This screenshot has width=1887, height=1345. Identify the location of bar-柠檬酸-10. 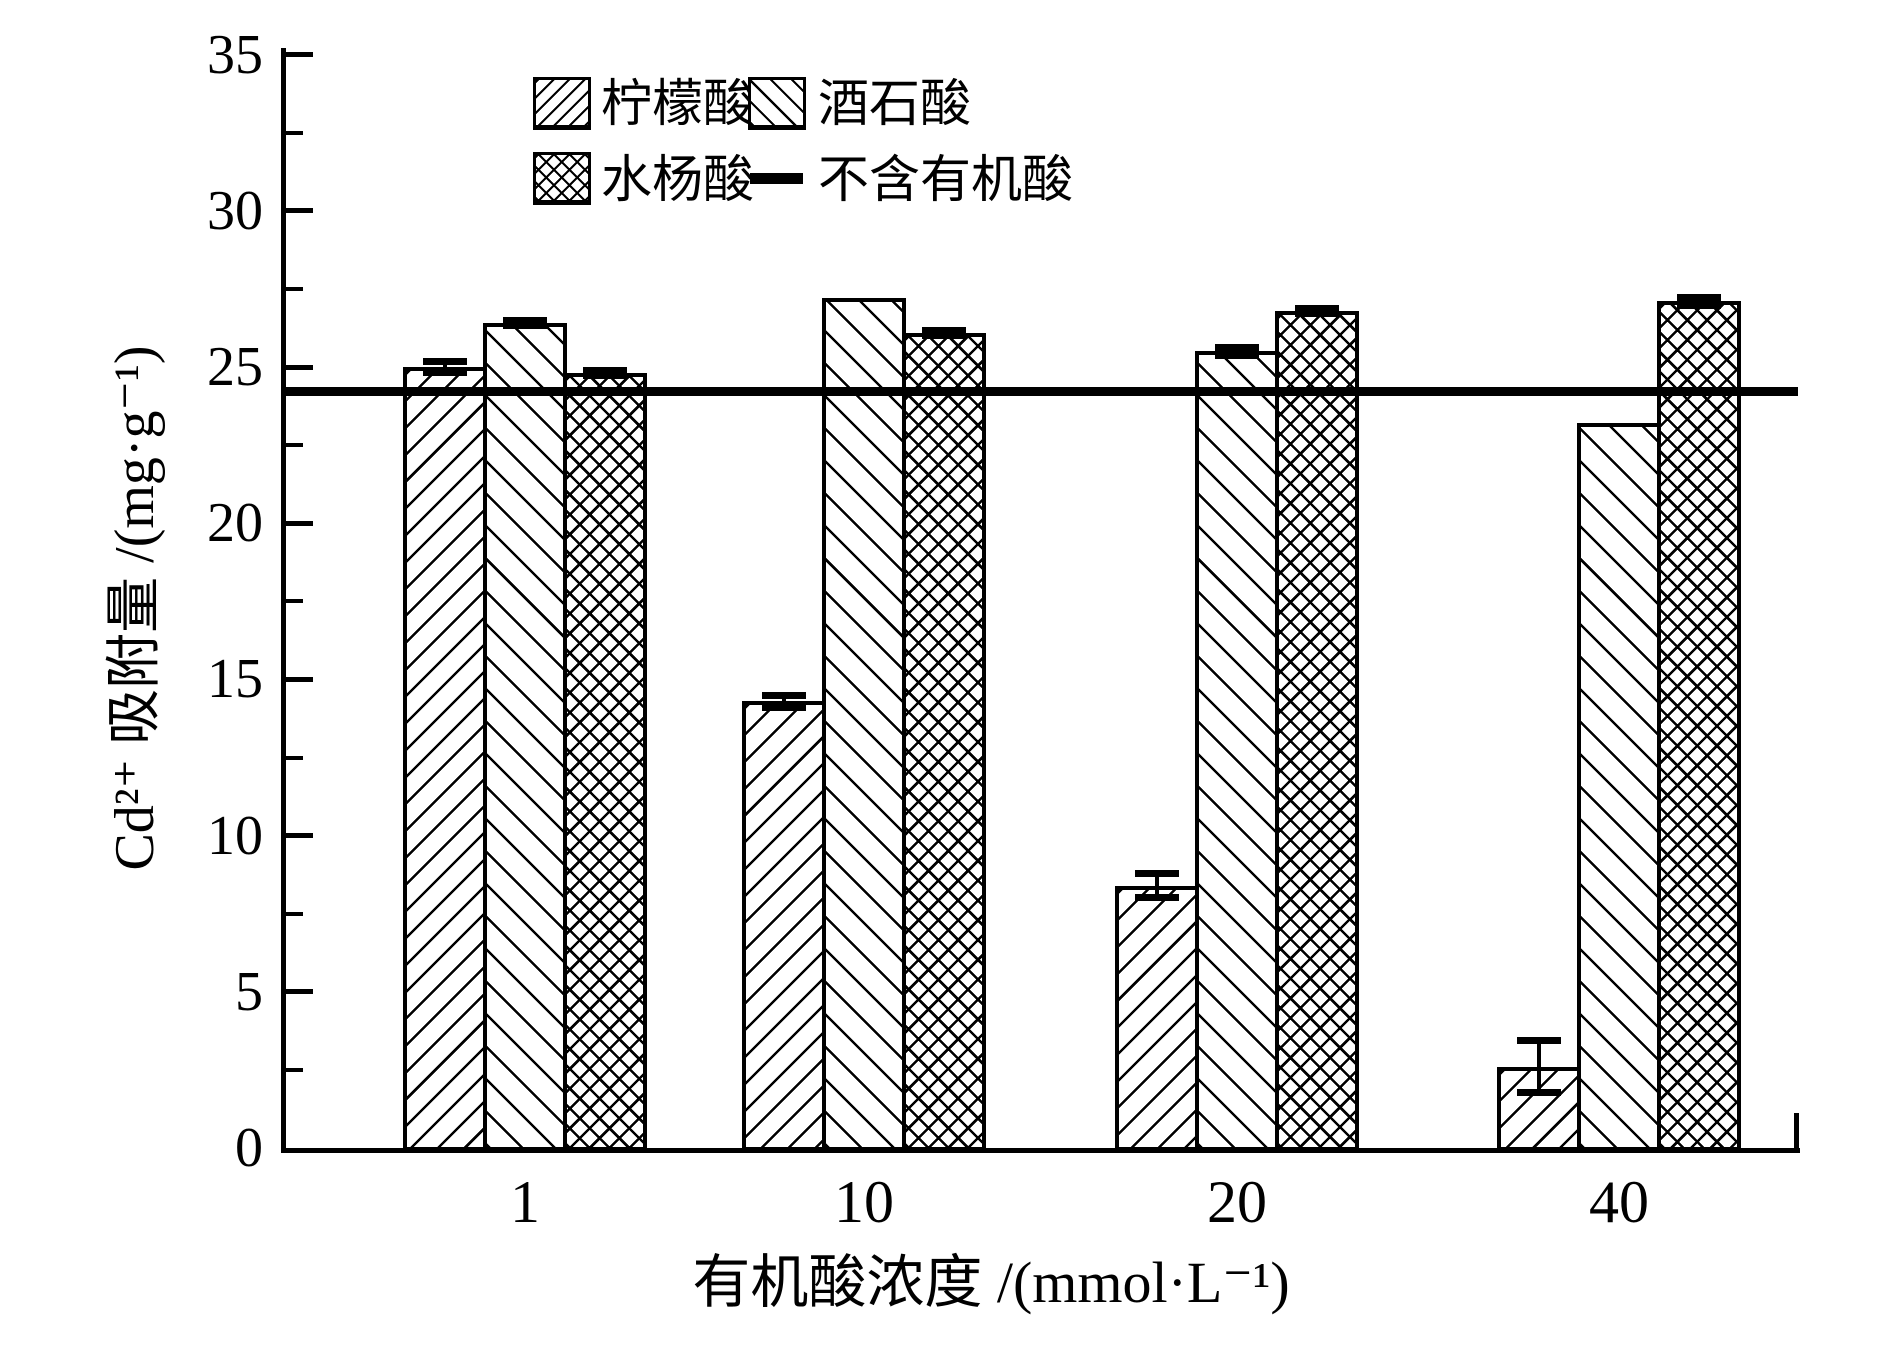
(784, 926).